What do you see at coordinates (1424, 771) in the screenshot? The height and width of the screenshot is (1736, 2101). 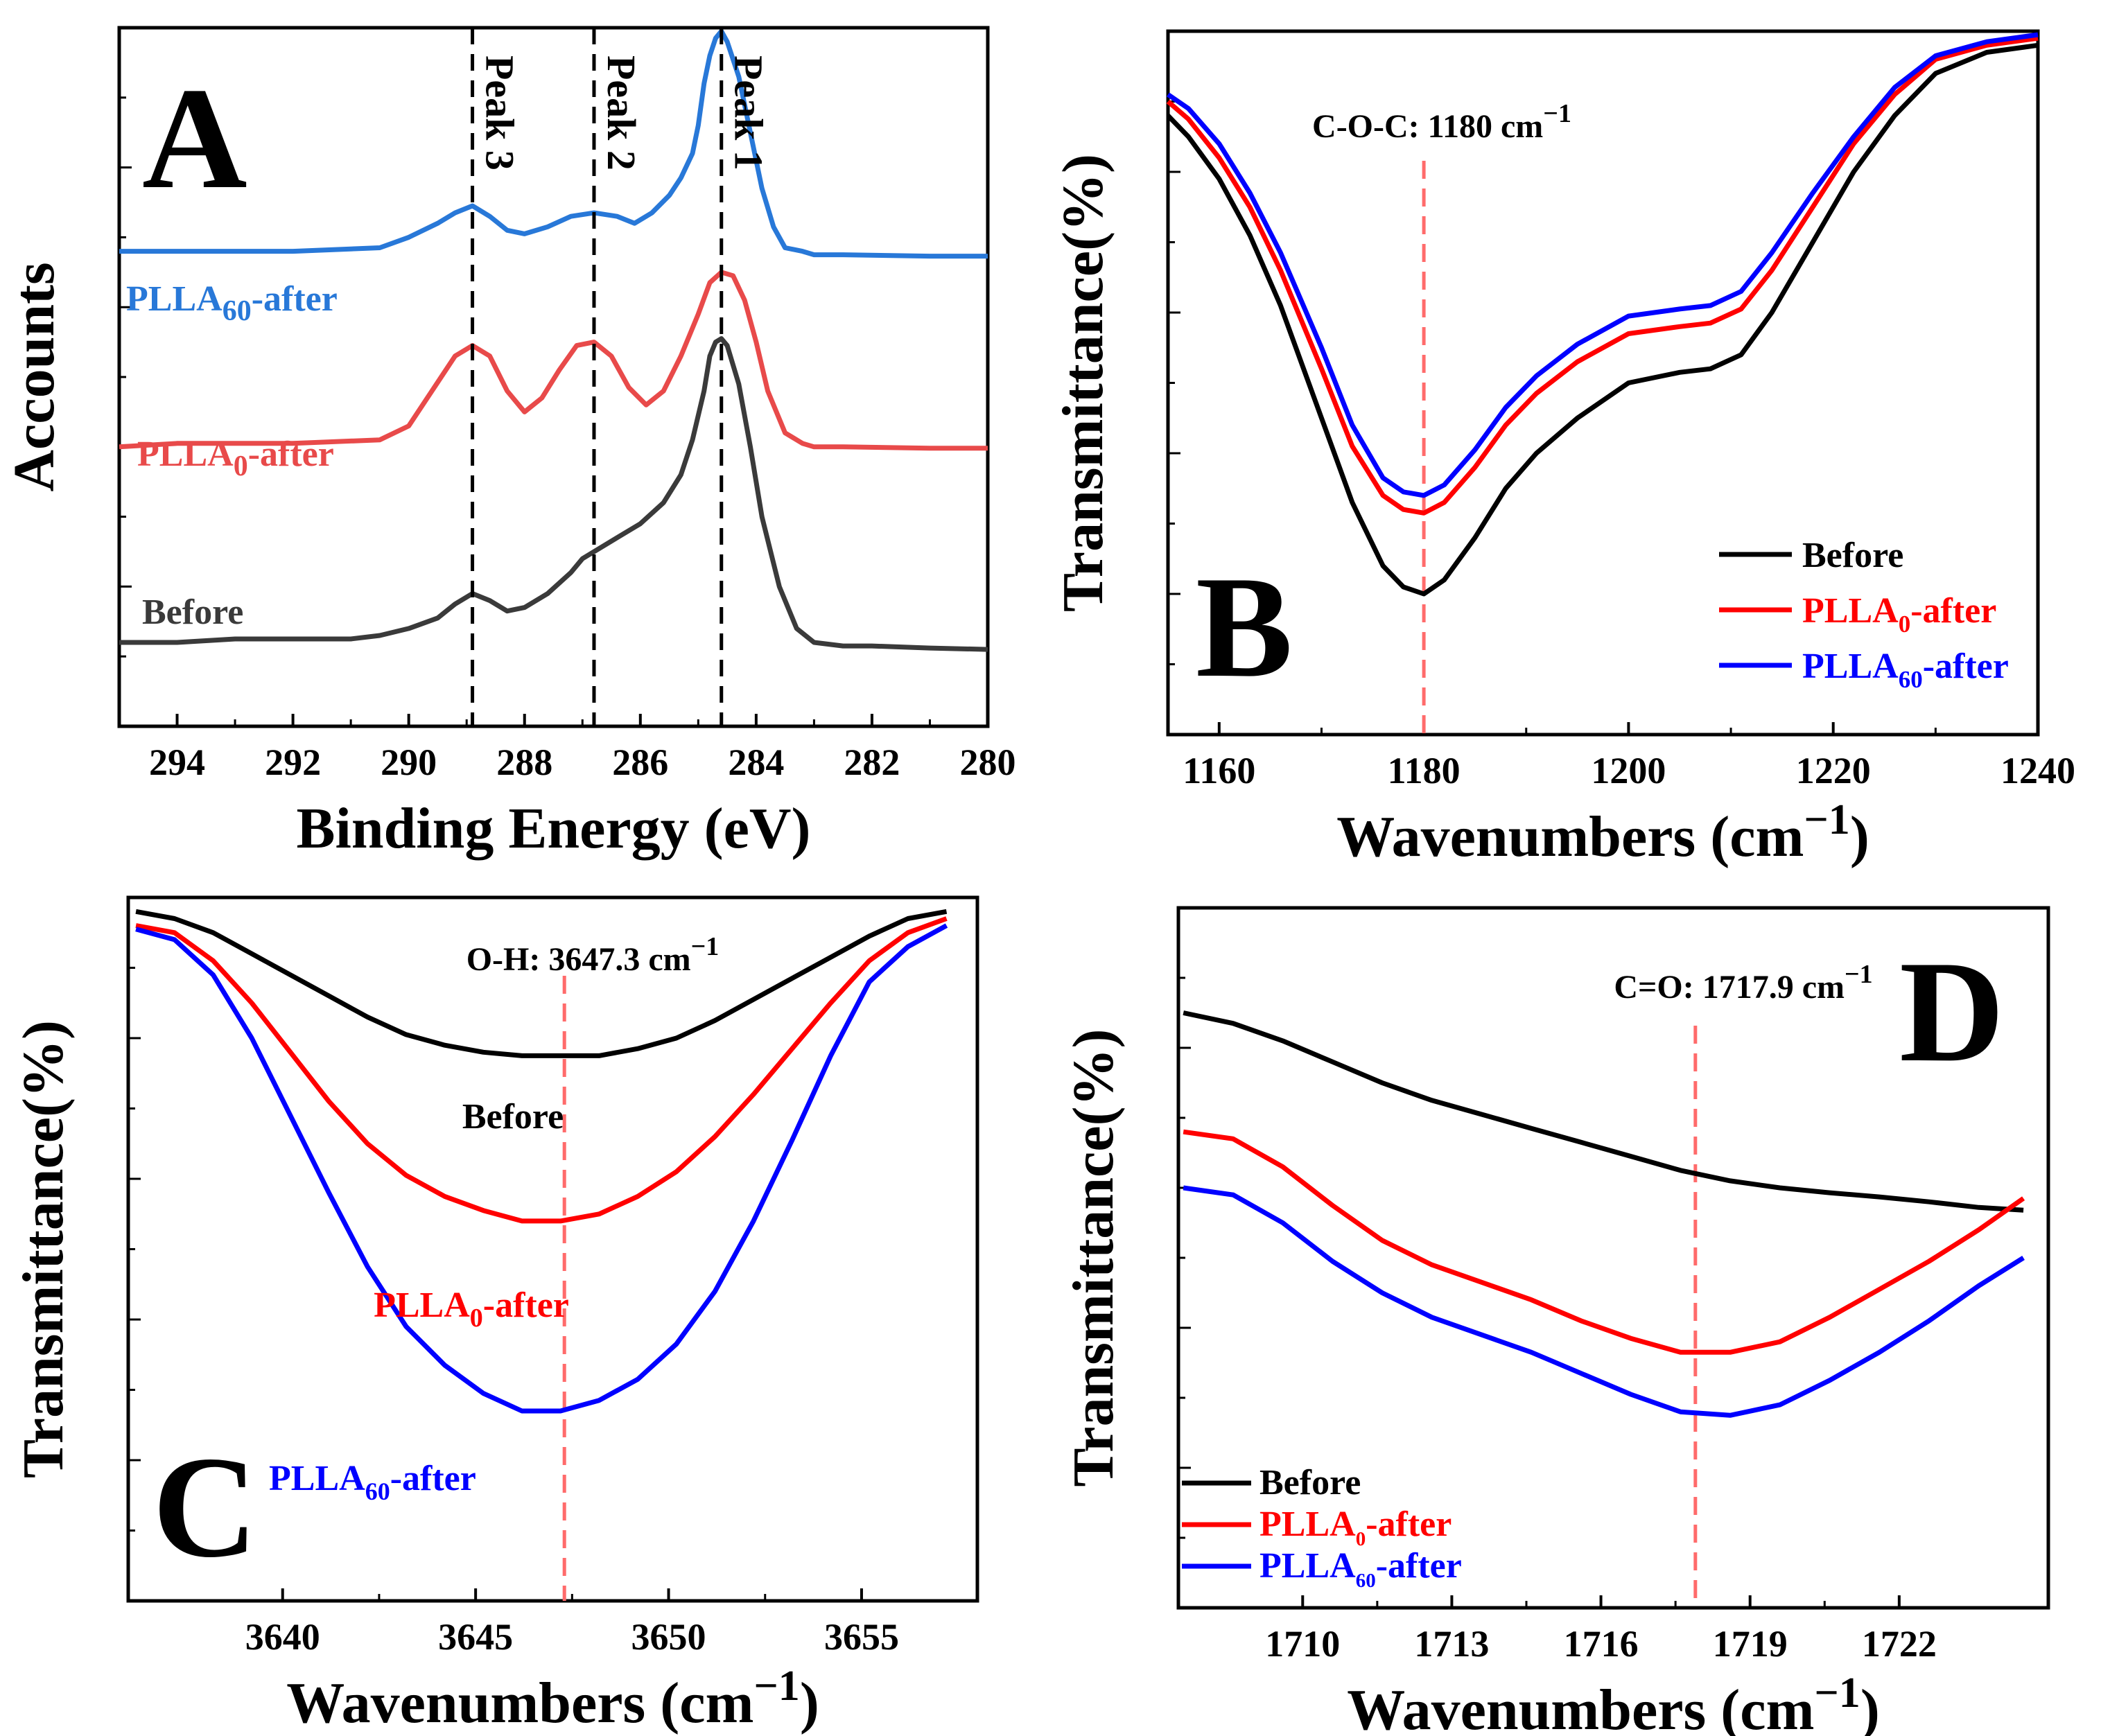 I see `x-tick-label: 1180` at bounding box center [1424, 771].